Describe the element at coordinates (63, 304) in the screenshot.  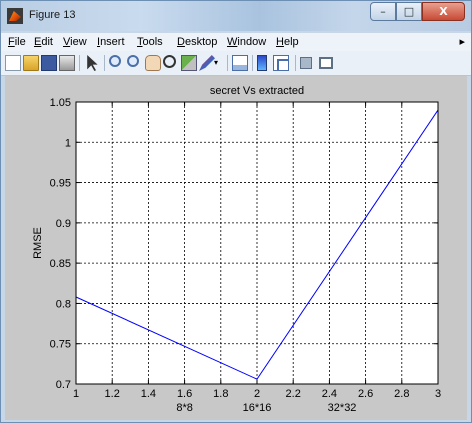
I see `y-tick-label: 0.8` at that location.